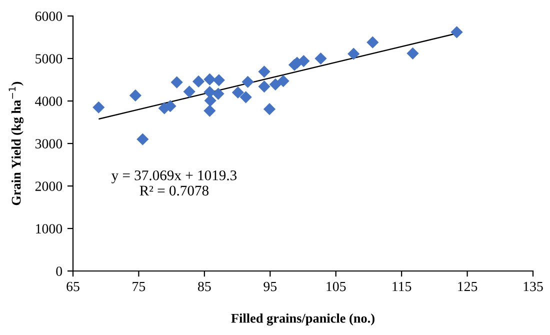 This screenshot has height=335, width=550. What do you see at coordinates (48, 101) in the screenshot?
I see `y-tick-label: 4000` at bounding box center [48, 101].